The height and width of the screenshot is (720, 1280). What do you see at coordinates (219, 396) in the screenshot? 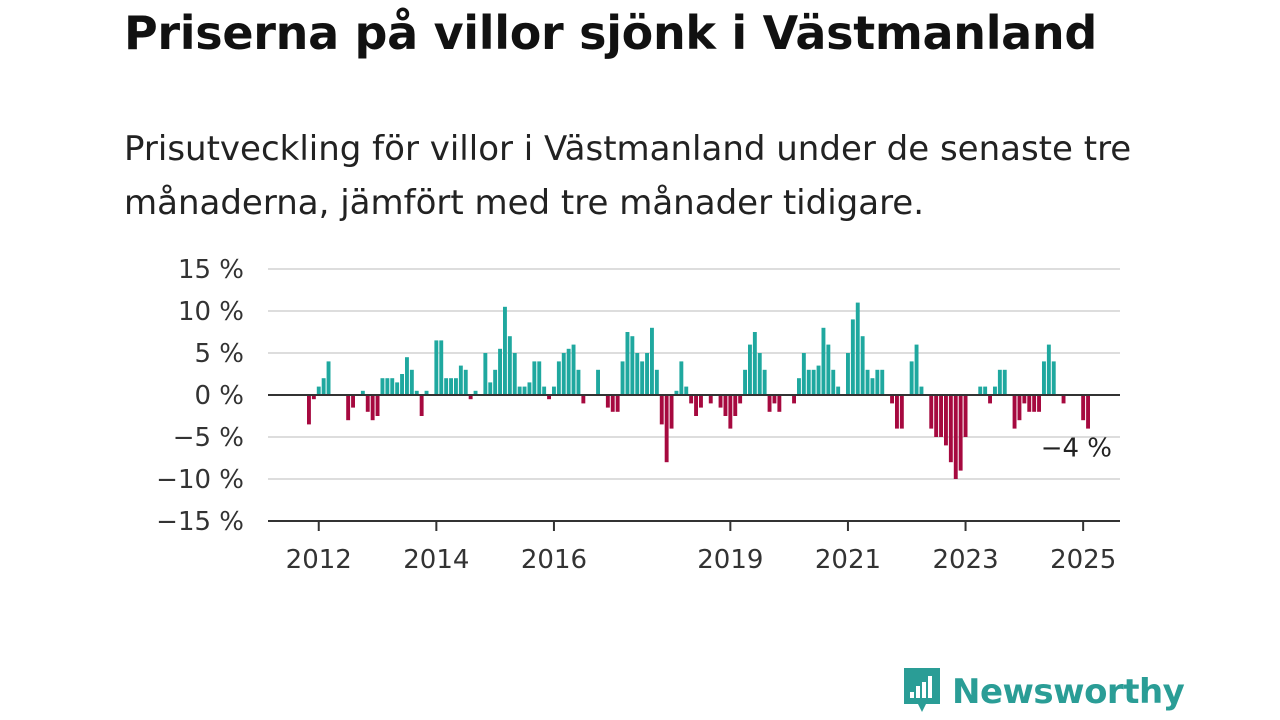
I see `y-tick-label: 0 %` at bounding box center [219, 396].